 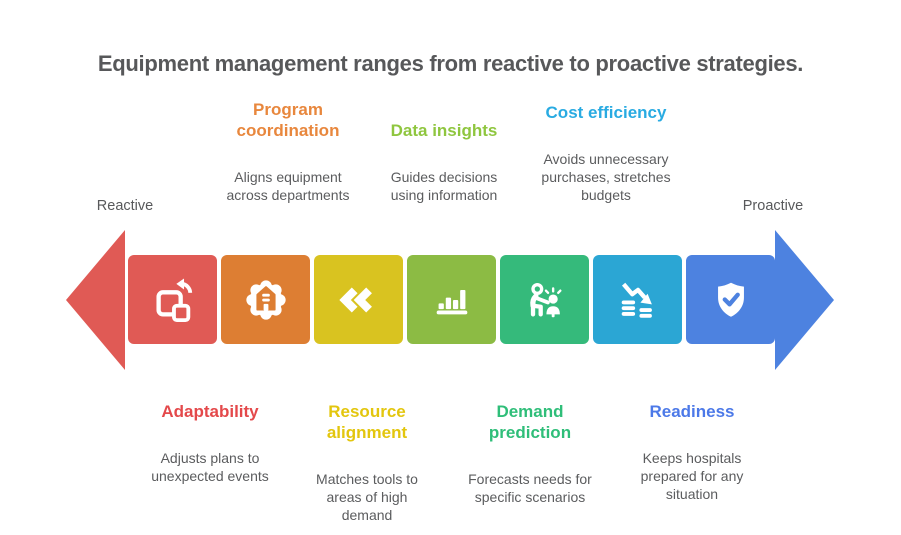 What do you see at coordinates (95, 300) in the screenshot?
I see `reactive-arrowhead-icon` at bounding box center [95, 300].